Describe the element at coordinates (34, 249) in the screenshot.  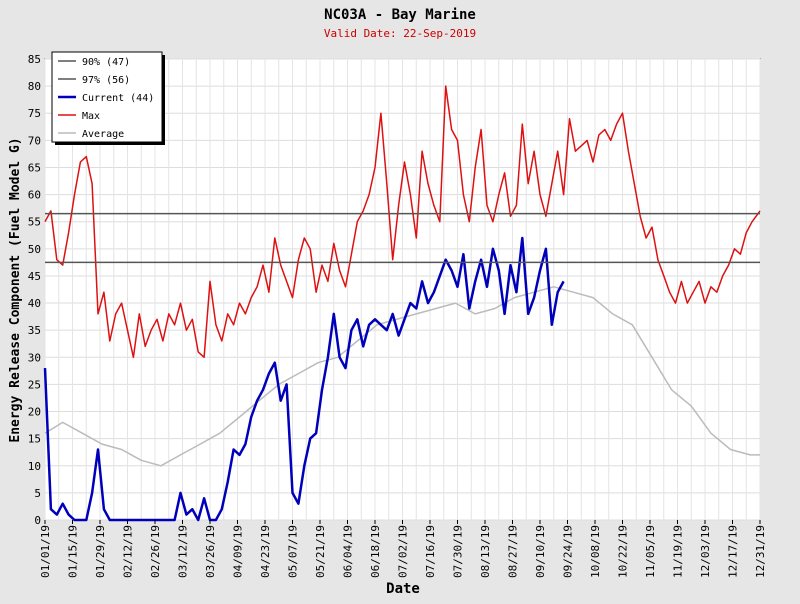
I see `y-tick-label: 50` at that location.